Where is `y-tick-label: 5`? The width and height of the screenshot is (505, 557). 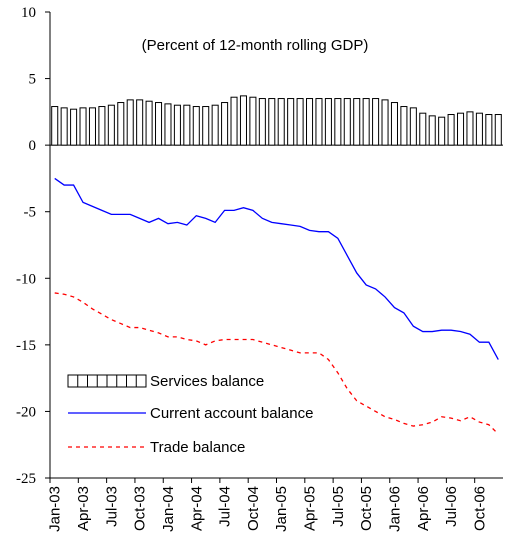 y-tick-label: 5 is located at coordinates (33, 80).